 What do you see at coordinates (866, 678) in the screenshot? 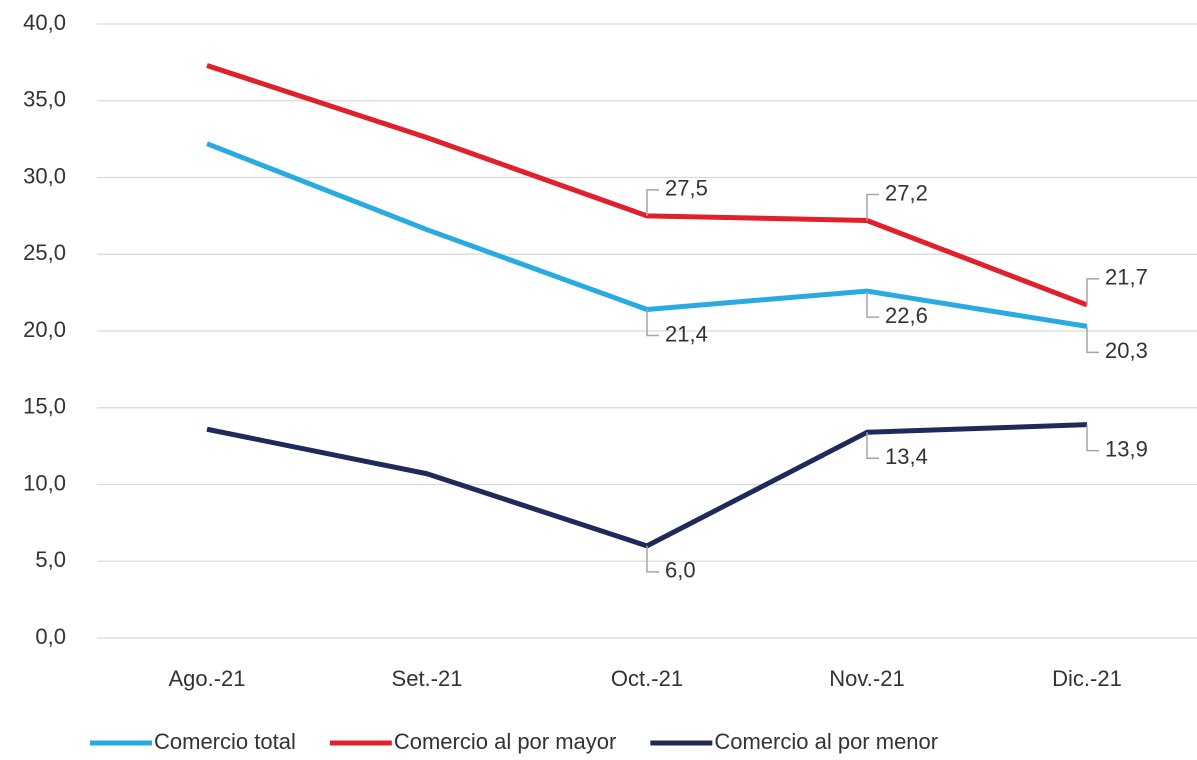
I see `x-tick-label: Nov.-21` at bounding box center [866, 678].